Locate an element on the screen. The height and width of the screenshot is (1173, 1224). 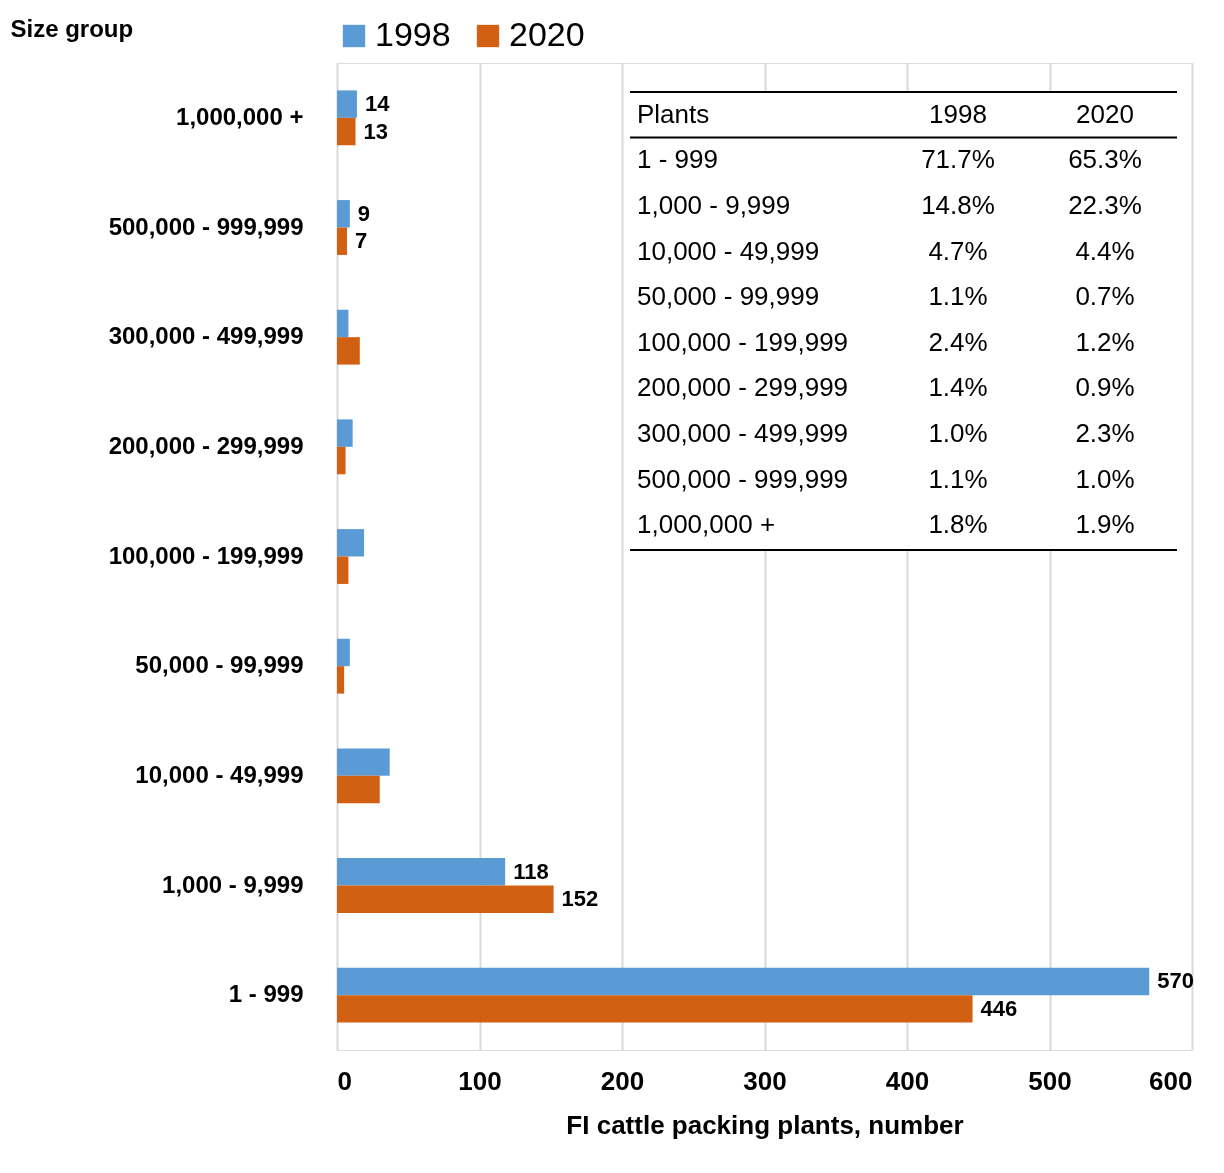
x-tick-label: 100 is located at coordinates (480, 1080).